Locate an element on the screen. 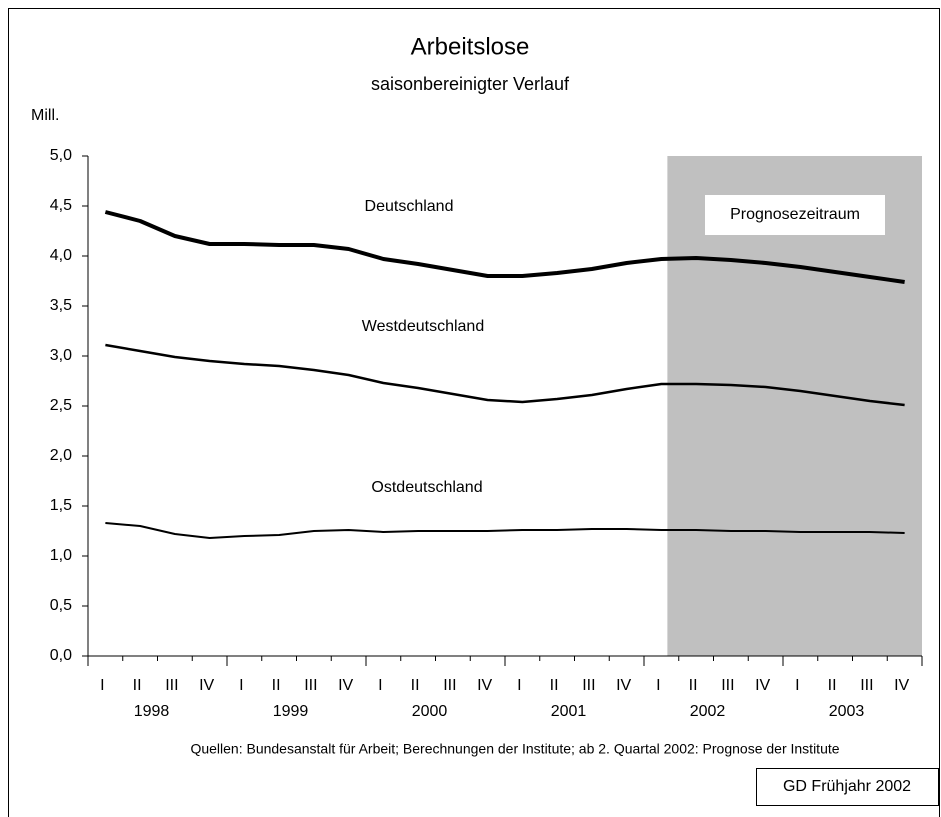 This screenshot has width=941, height=817. y-tick-label: 2,5 is located at coordinates (61, 405).